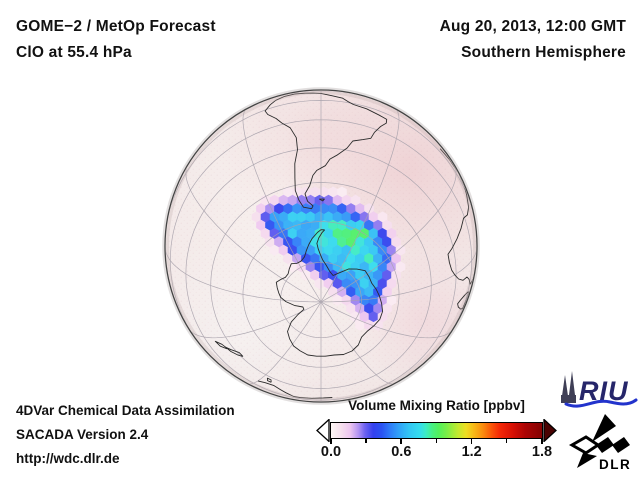 The image size is (640, 480). Describe the element at coordinates (323, 430) in the screenshot. I see `colorbar-underflow-arrow` at that location.